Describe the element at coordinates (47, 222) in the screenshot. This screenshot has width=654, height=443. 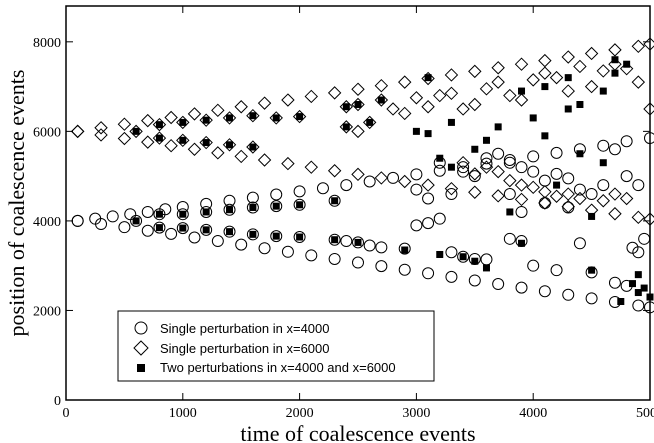
I see `y-tick-label: 4000` at that location.